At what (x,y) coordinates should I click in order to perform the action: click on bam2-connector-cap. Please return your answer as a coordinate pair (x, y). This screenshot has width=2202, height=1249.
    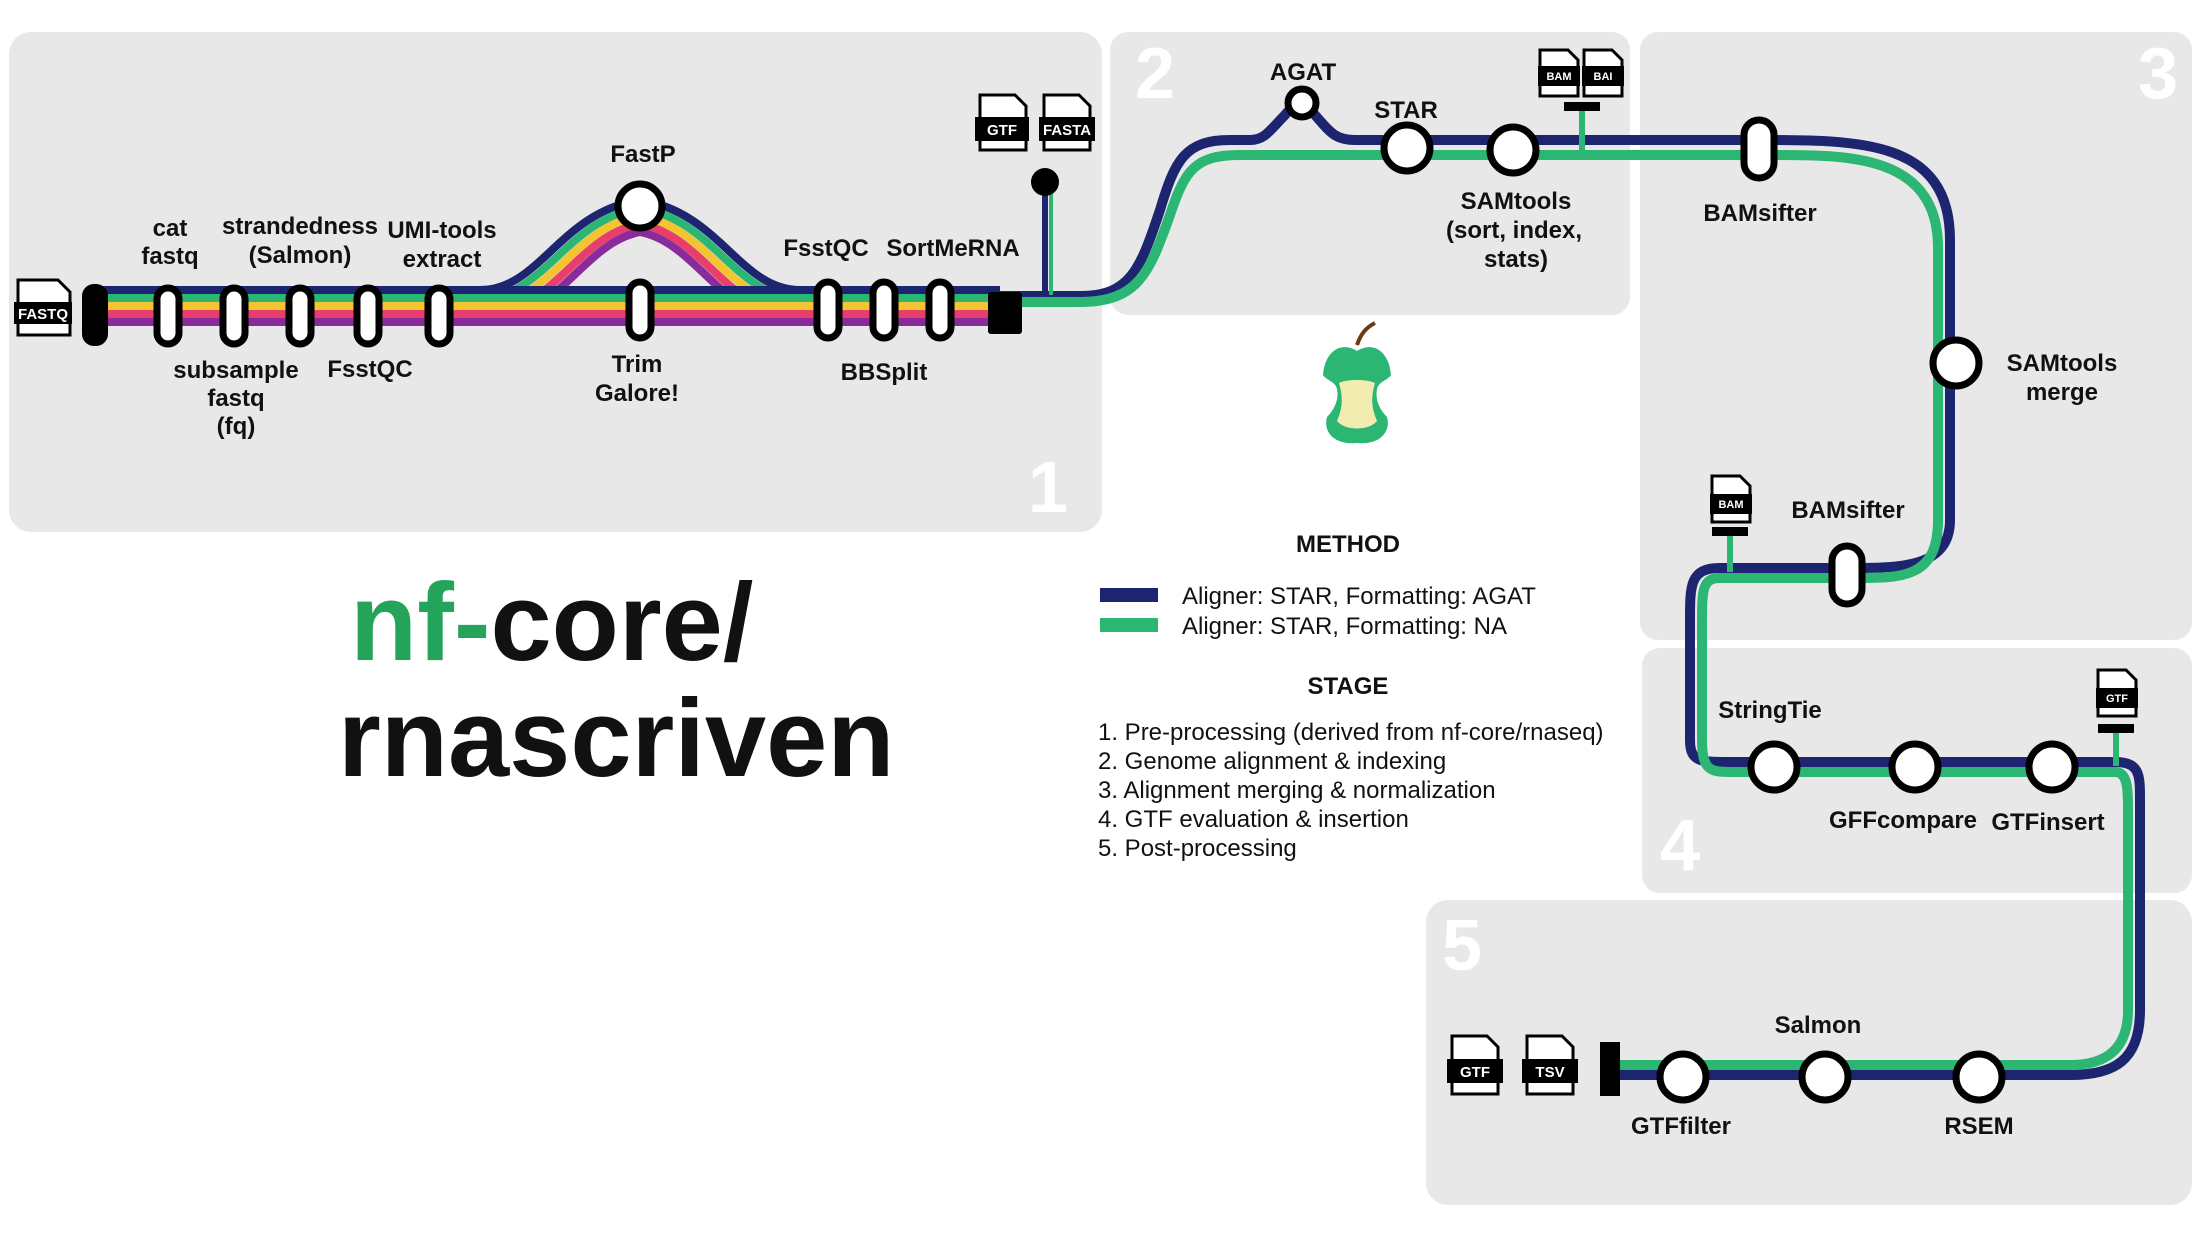
    Looking at the image, I should click on (1730, 531).